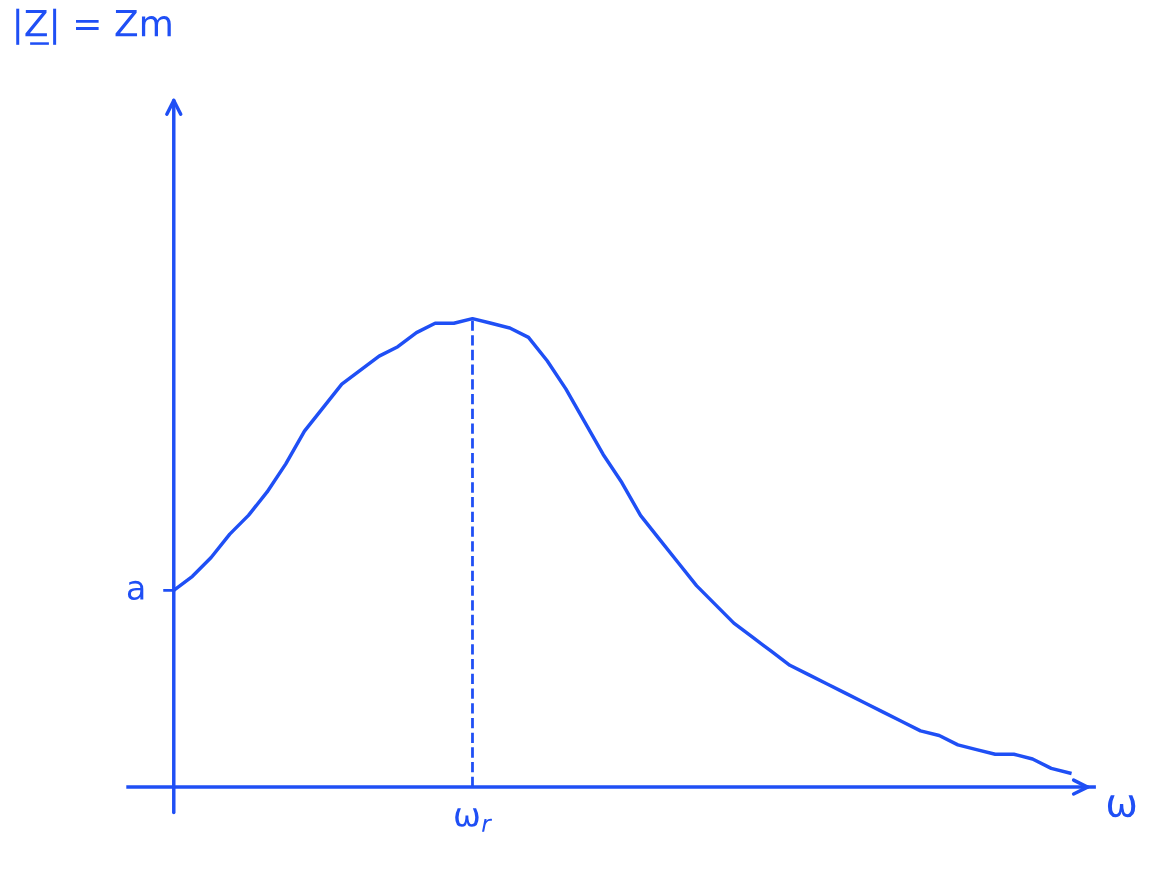 The image size is (1164, 870). What do you see at coordinates (474, 820) in the screenshot?
I see `text: ω$_{r}$` at bounding box center [474, 820].